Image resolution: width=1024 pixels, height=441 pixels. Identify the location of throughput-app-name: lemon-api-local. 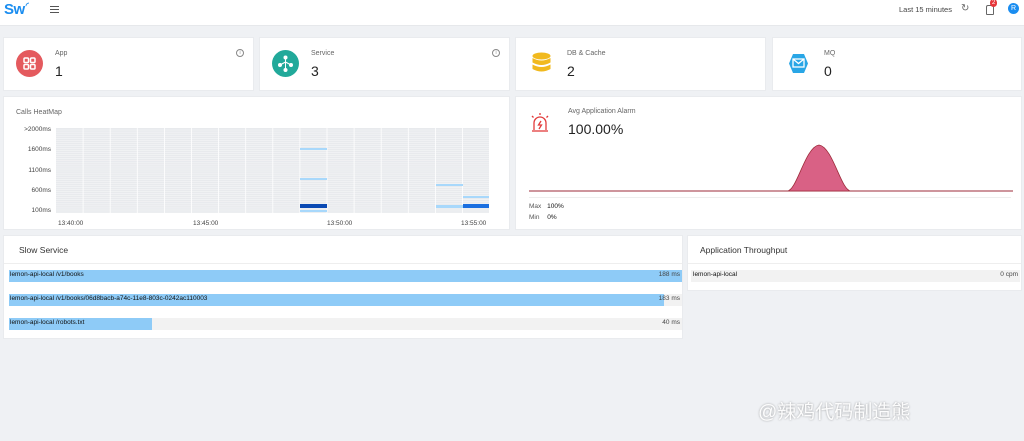
(715, 274).